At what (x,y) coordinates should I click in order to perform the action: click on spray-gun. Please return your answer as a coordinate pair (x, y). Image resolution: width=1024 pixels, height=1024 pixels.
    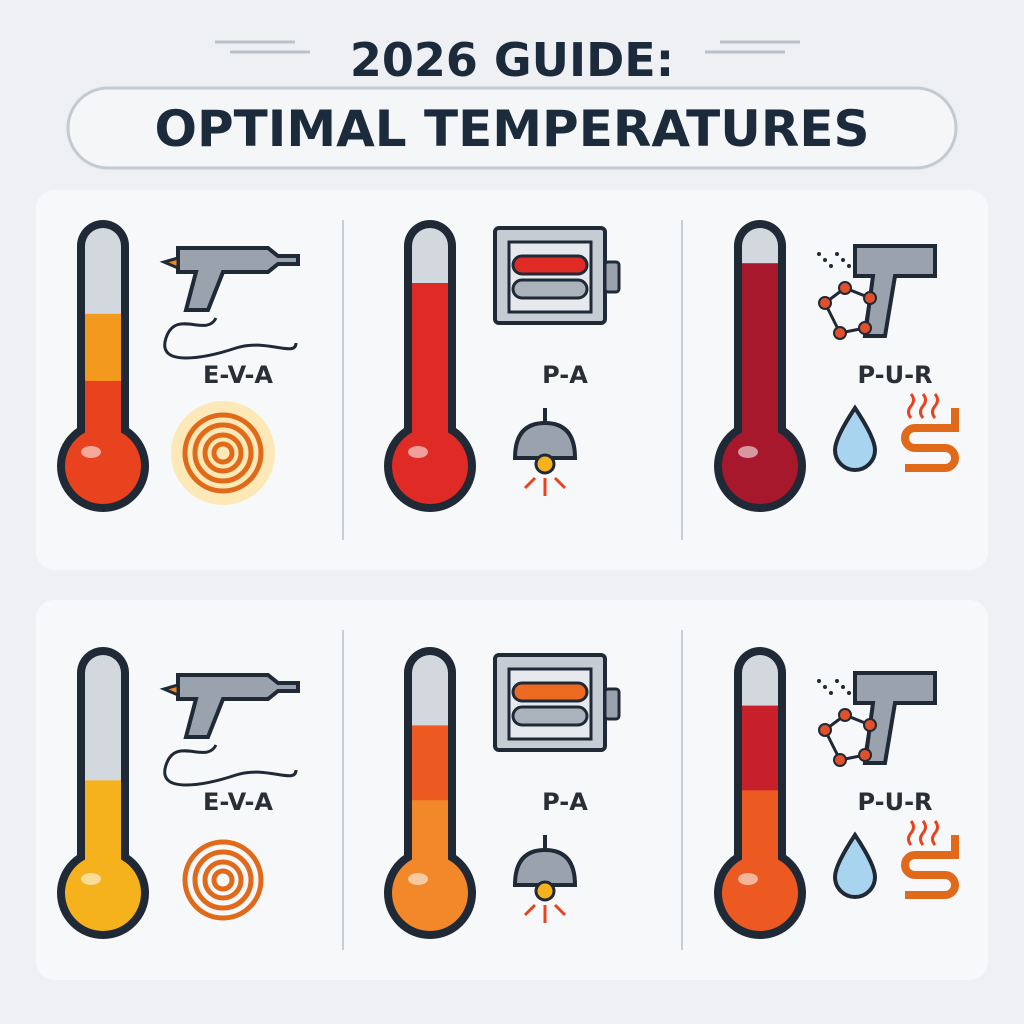
    Looking at the image, I should click on (895, 291).